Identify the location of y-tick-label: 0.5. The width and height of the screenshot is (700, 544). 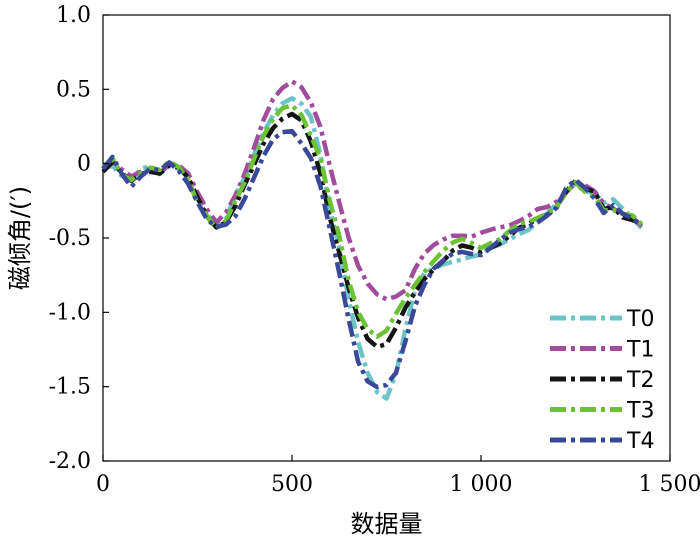
(73, 89).